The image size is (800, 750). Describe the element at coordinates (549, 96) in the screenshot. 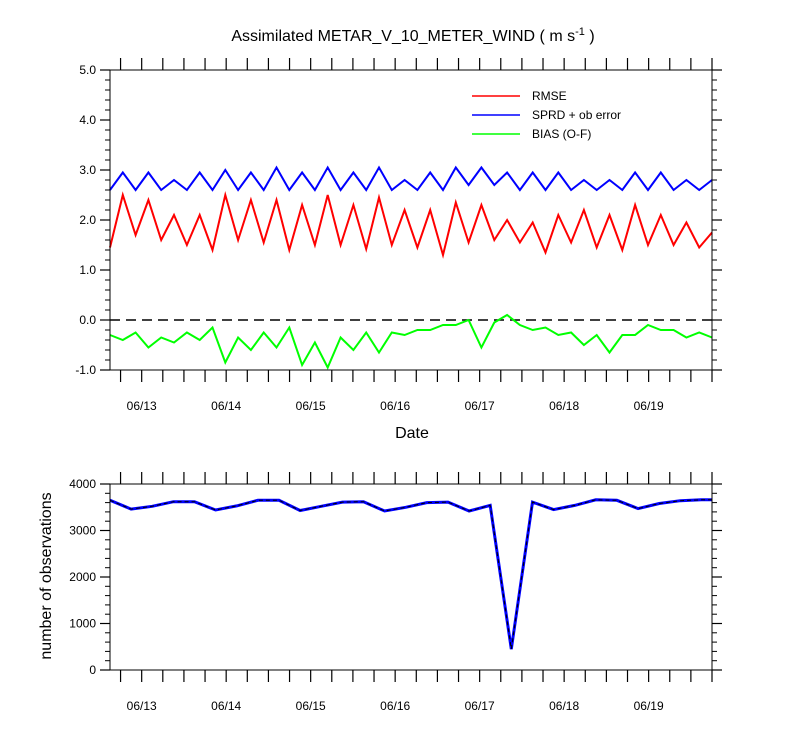

I see `legend-label: RMSE` at that location.